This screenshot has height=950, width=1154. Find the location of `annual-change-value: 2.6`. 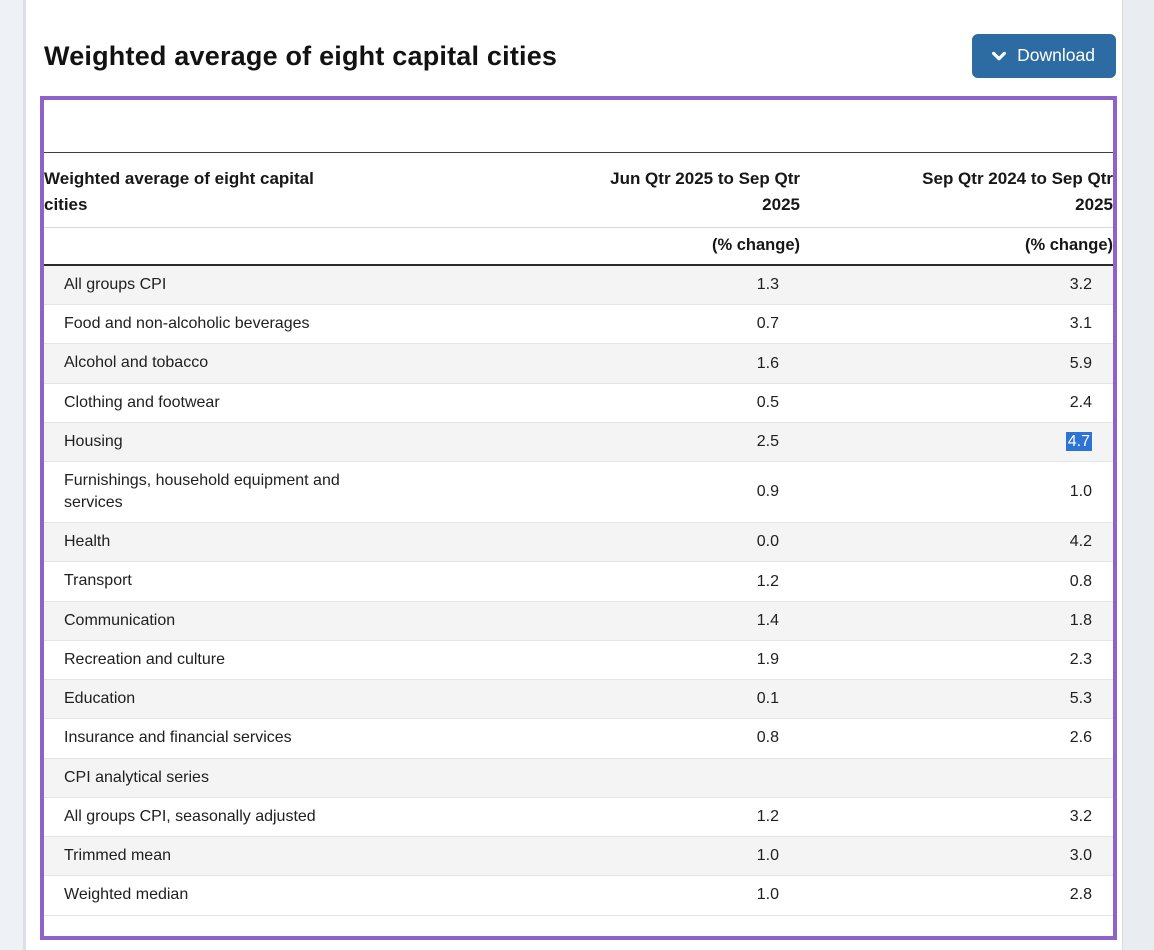

annual-change-value: 2.6 is located at coordinates (956, 738).